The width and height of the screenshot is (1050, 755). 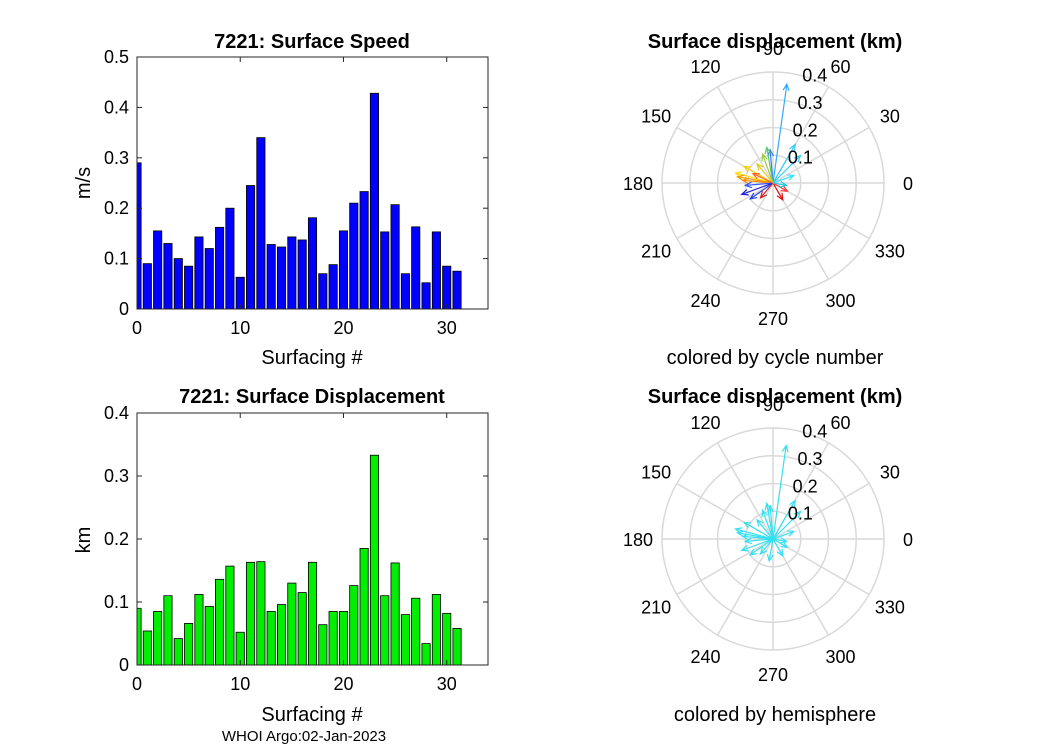 What do you see at coordinates (312, 397) in the screenshot?
I see `surface-displacement-title: 7221: Surface Displacement` at bounding box center [312, 397].